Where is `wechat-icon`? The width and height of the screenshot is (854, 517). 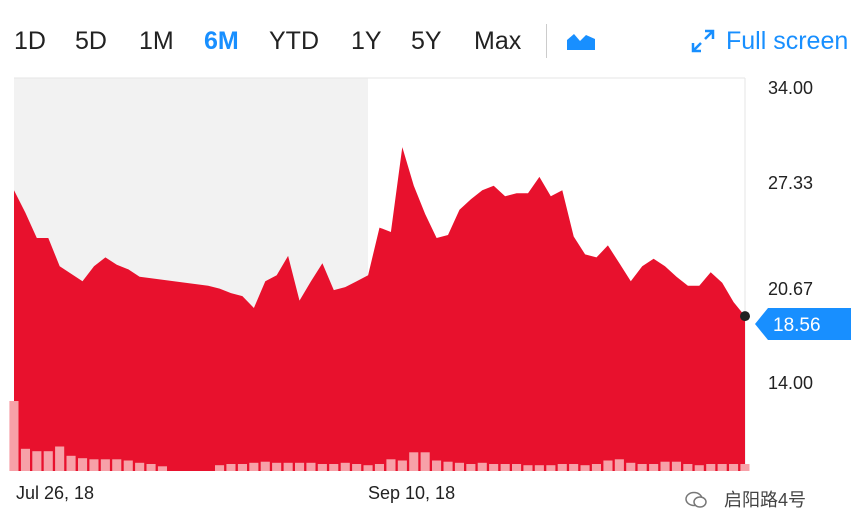 wechat-icon is located at coordinates (696, 499).